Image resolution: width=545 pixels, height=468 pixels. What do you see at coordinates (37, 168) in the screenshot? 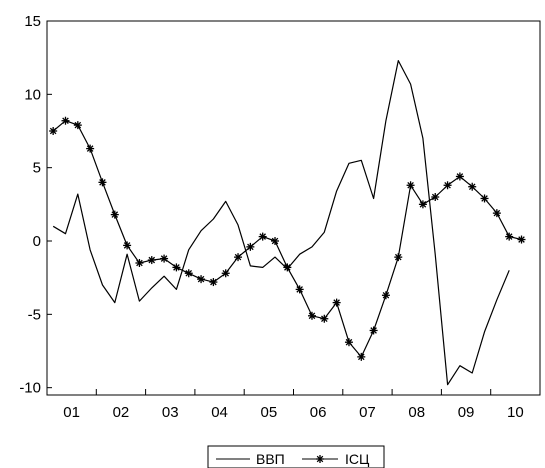
I see `y-tick-label: 5` at bounding box center [37, 168].